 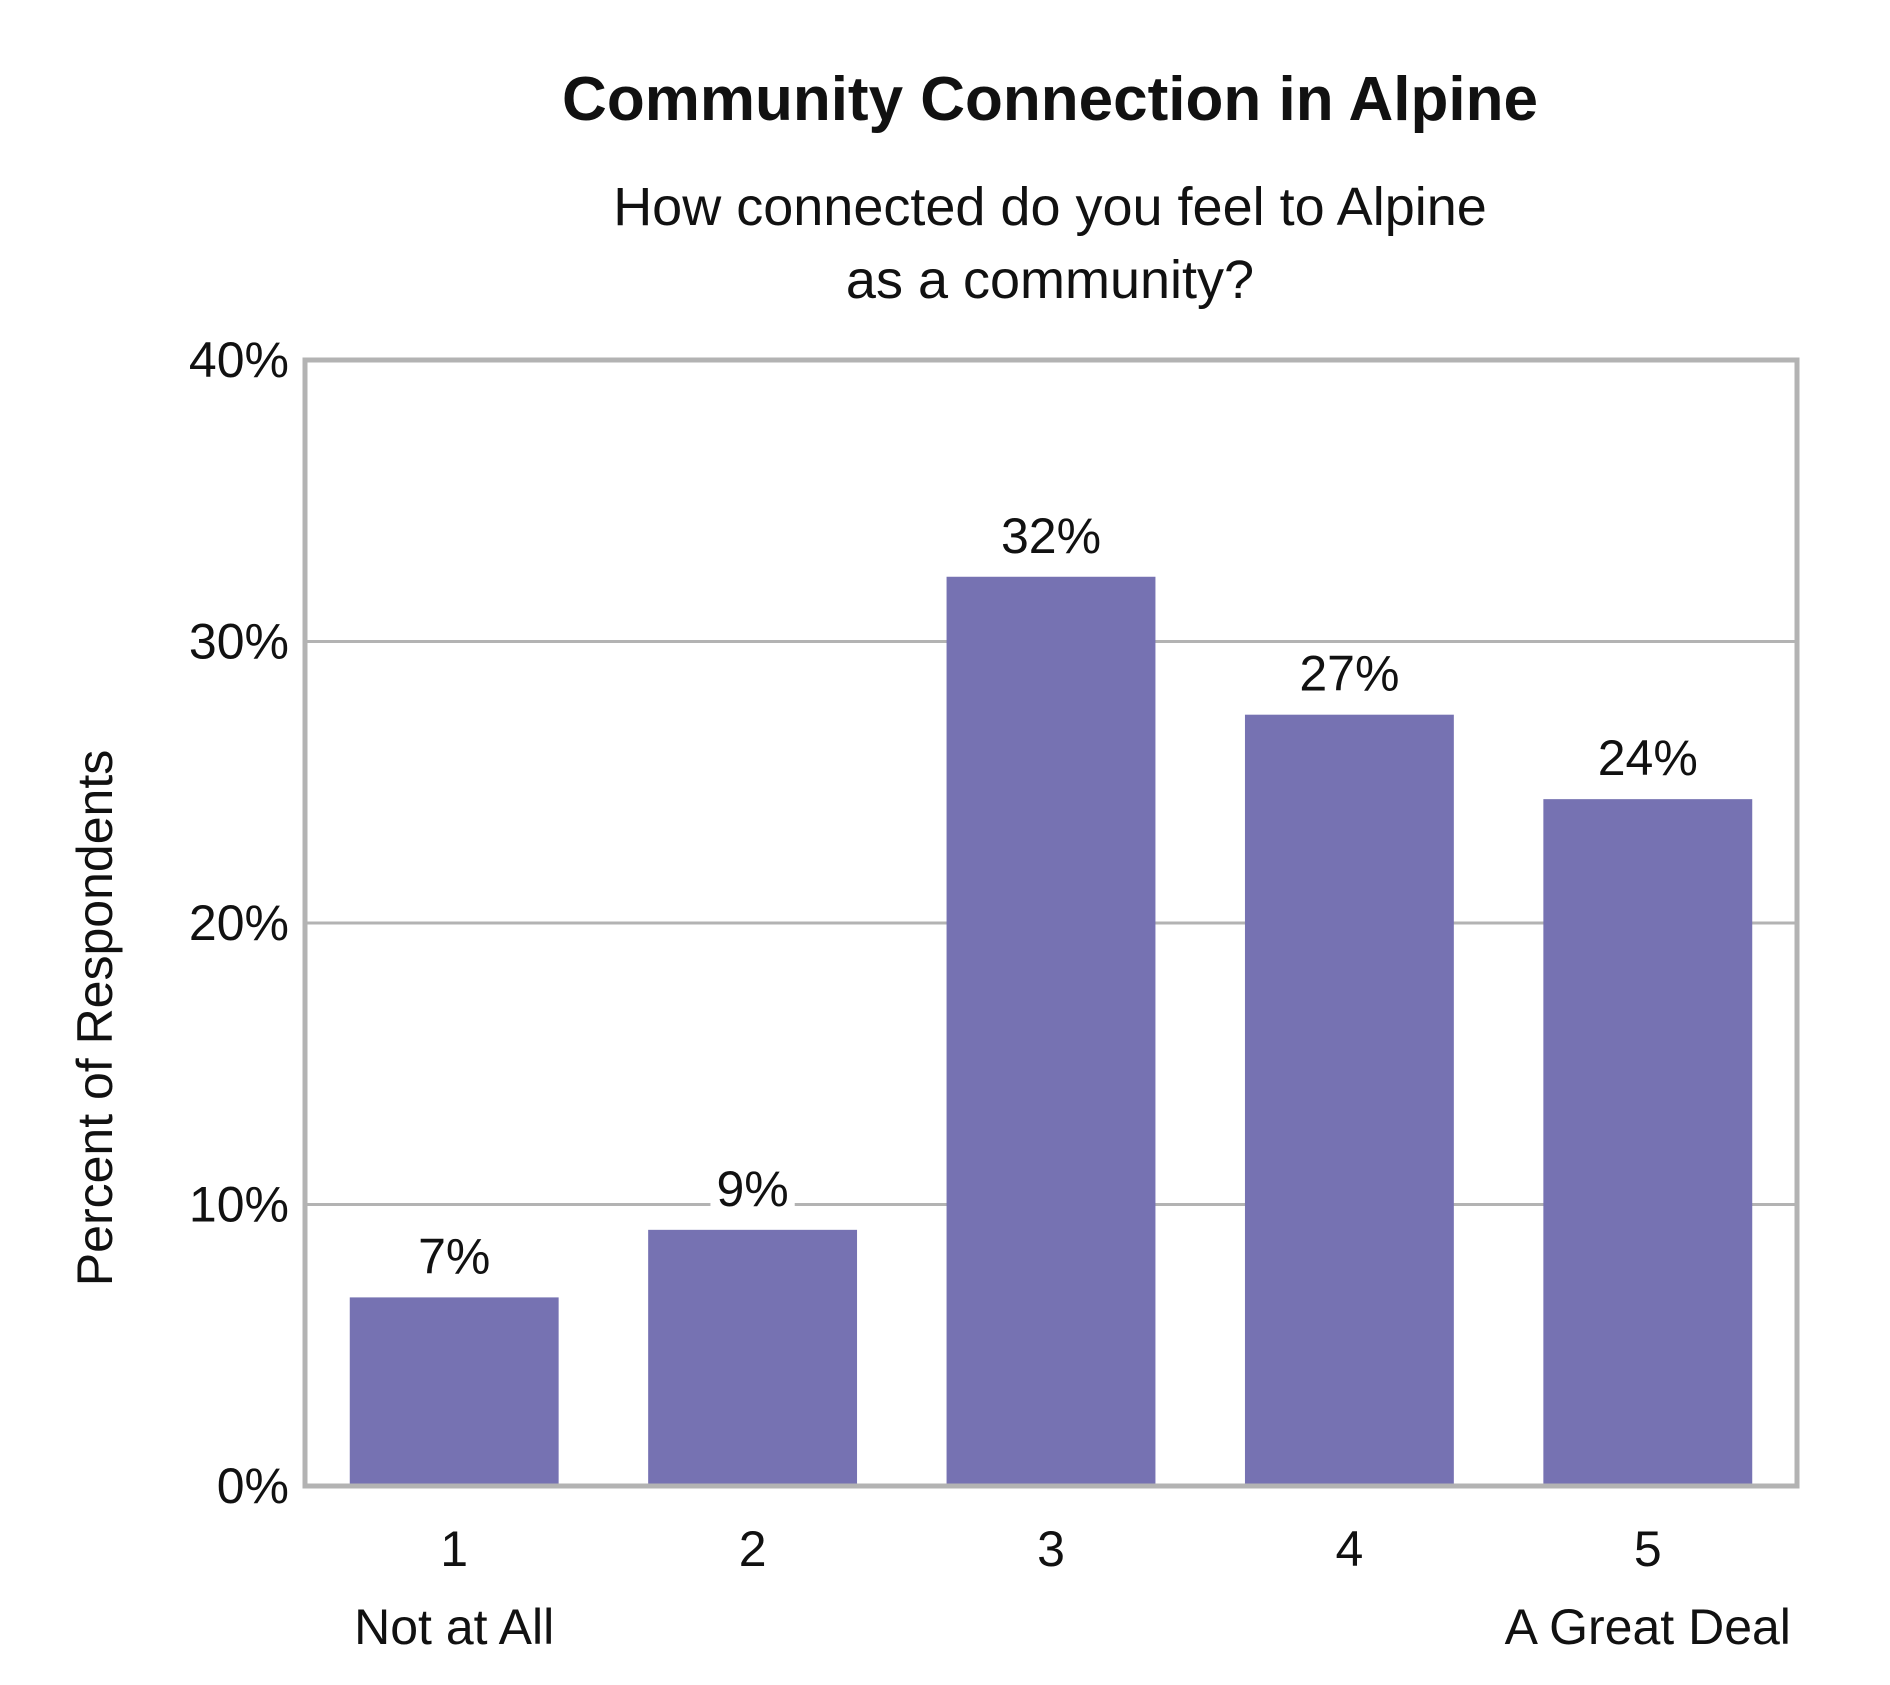 I want to click on y-tick-label: 30%, so click(x=239, y=642).